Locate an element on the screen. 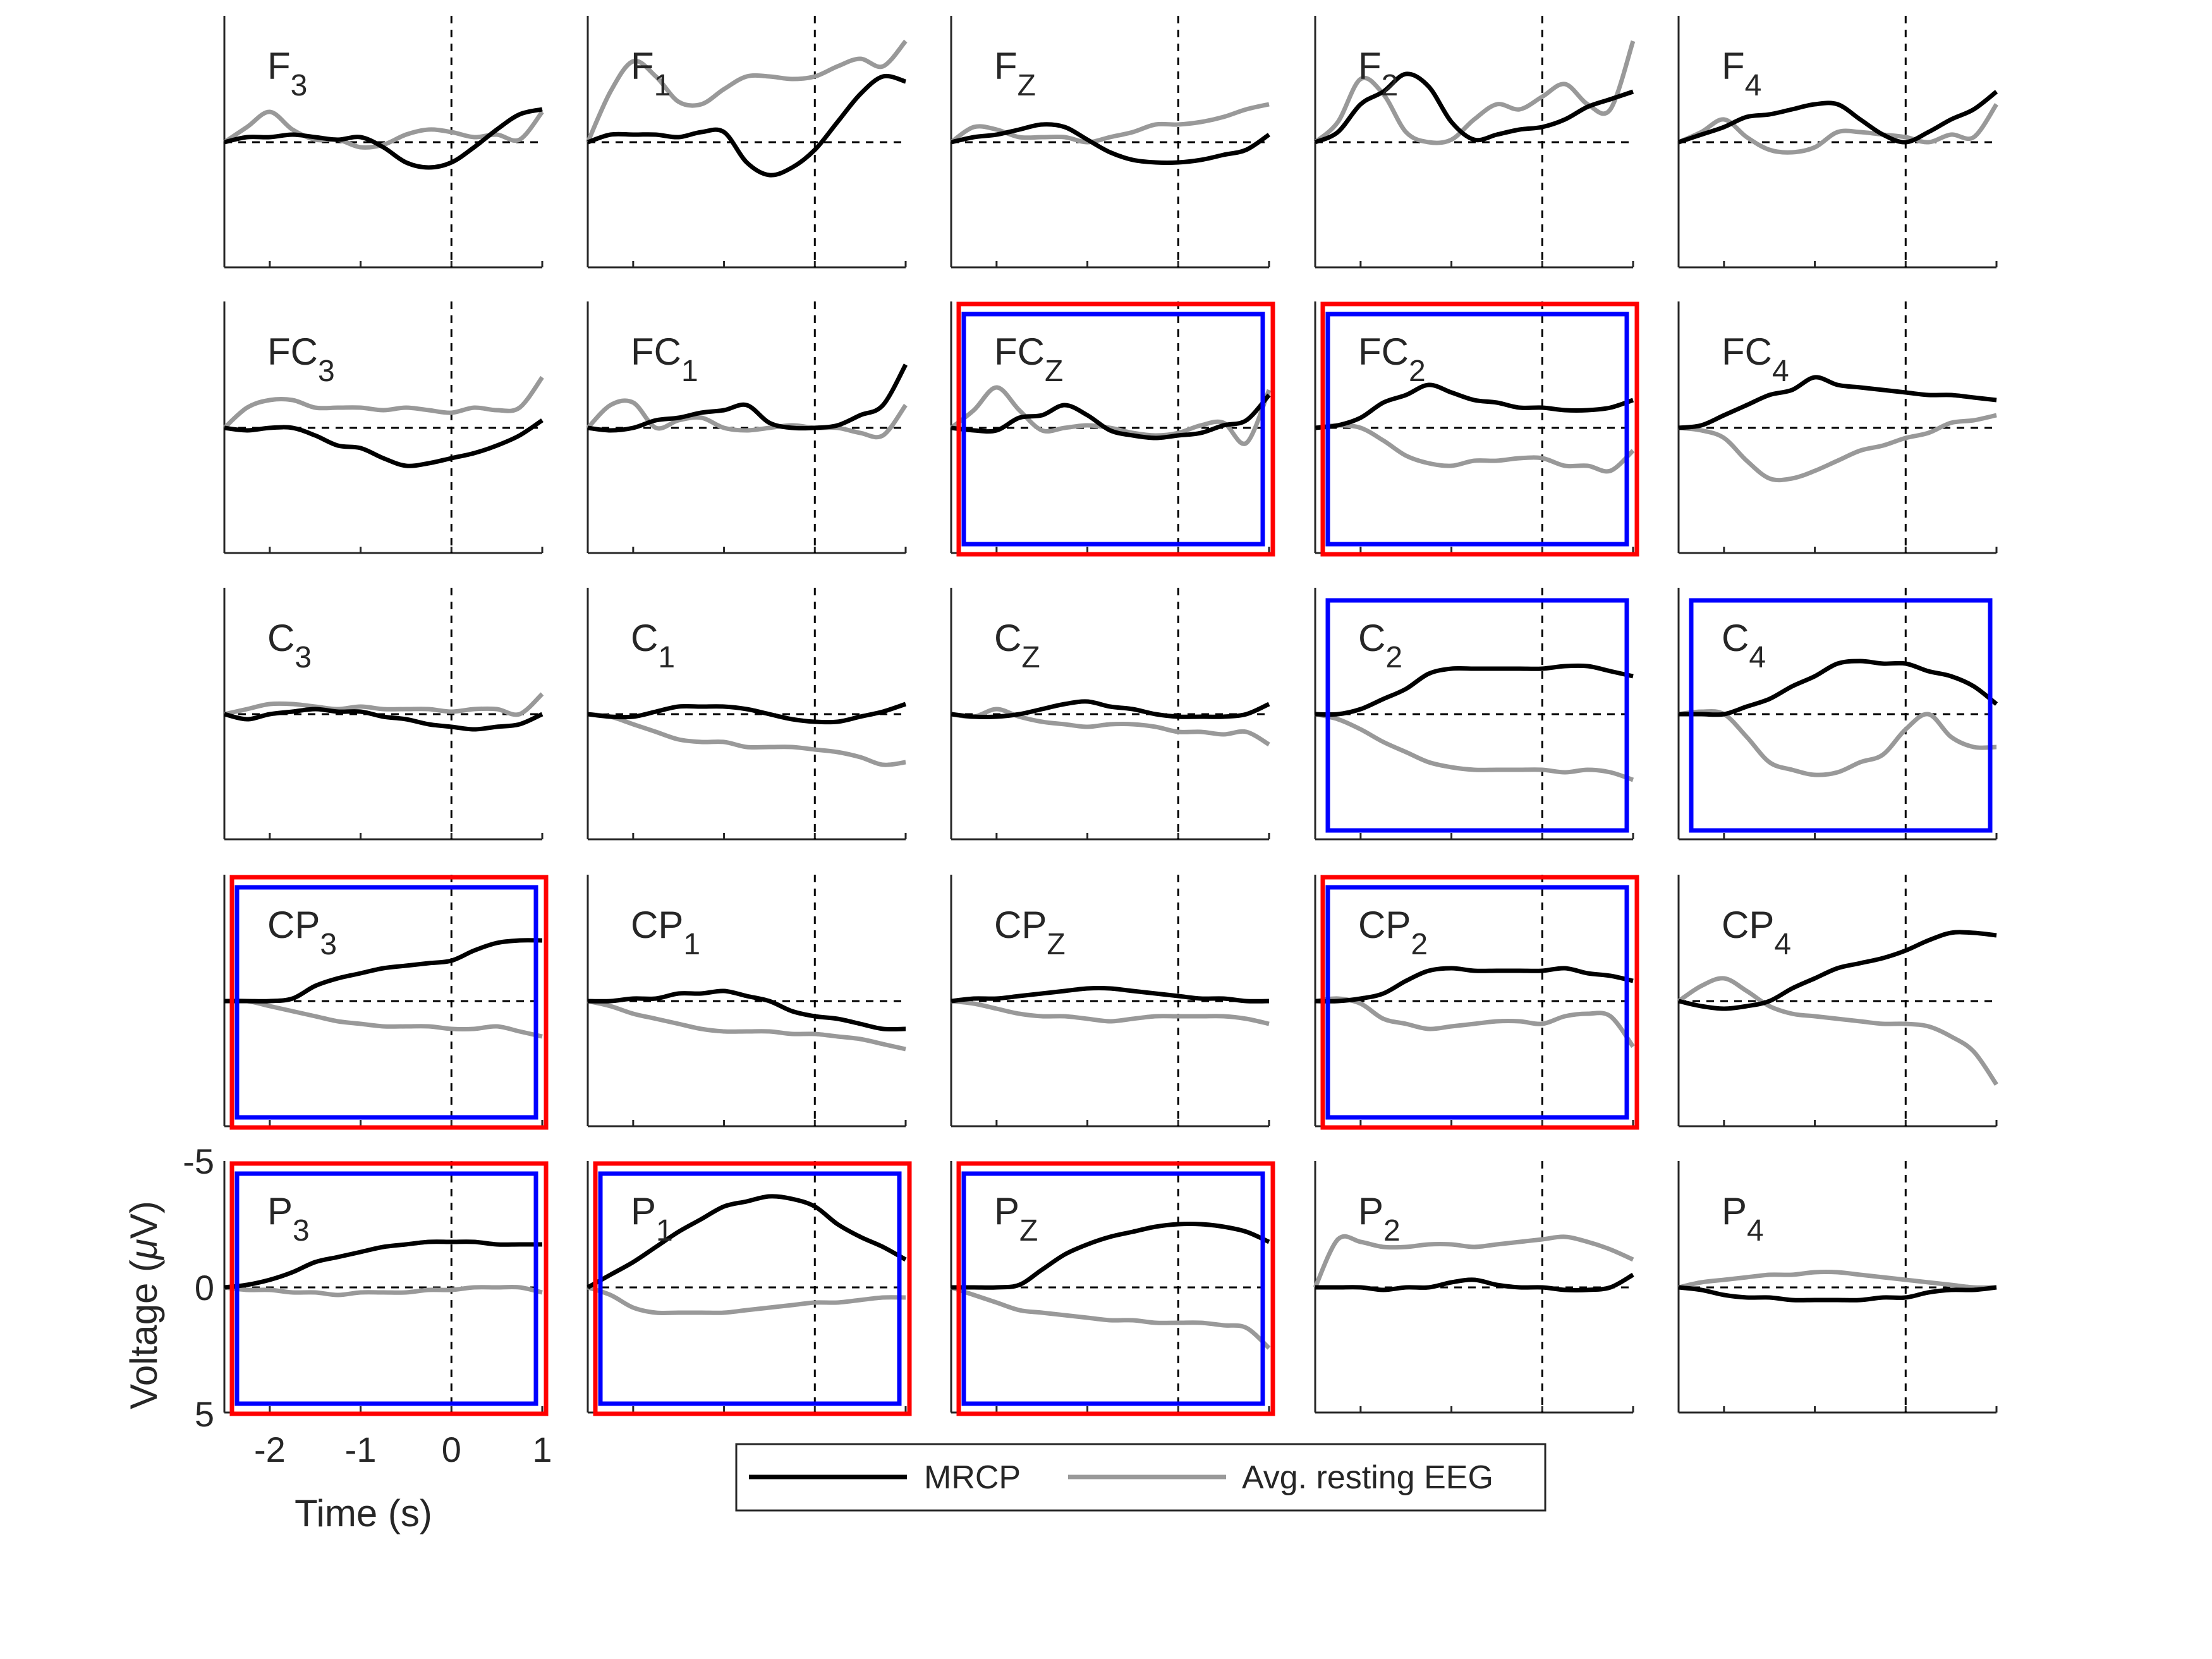  highlight-blue-c4 is located at coordinates (1841, 715).